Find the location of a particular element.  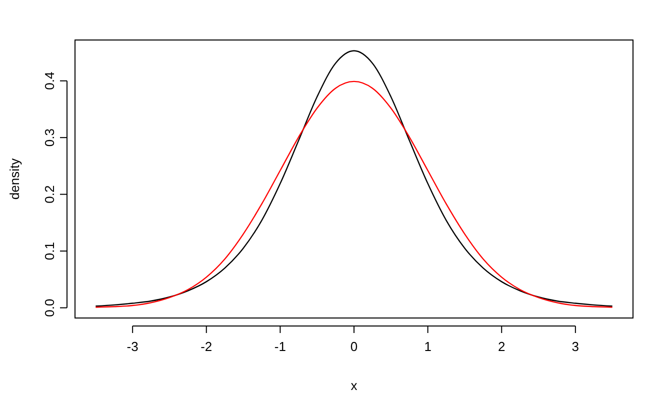

y-tick-label: 0.0 is located at coordinates (49, 307).